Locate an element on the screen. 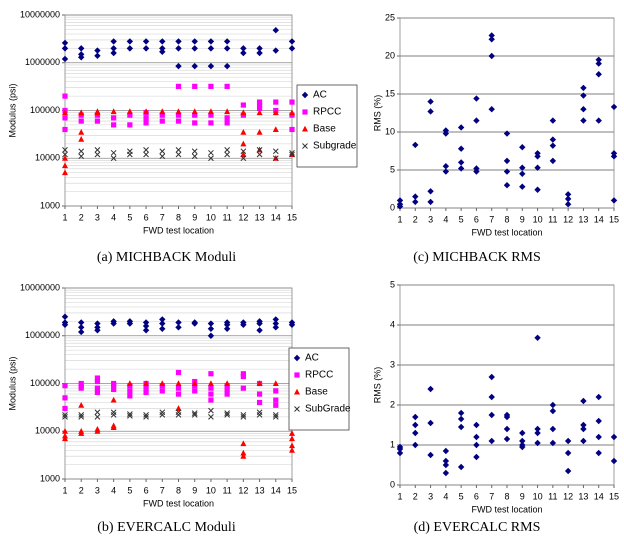 The height and width of the screenshot is (542, 624). x-tick-label: 3 is located at coordinates (97, 490).